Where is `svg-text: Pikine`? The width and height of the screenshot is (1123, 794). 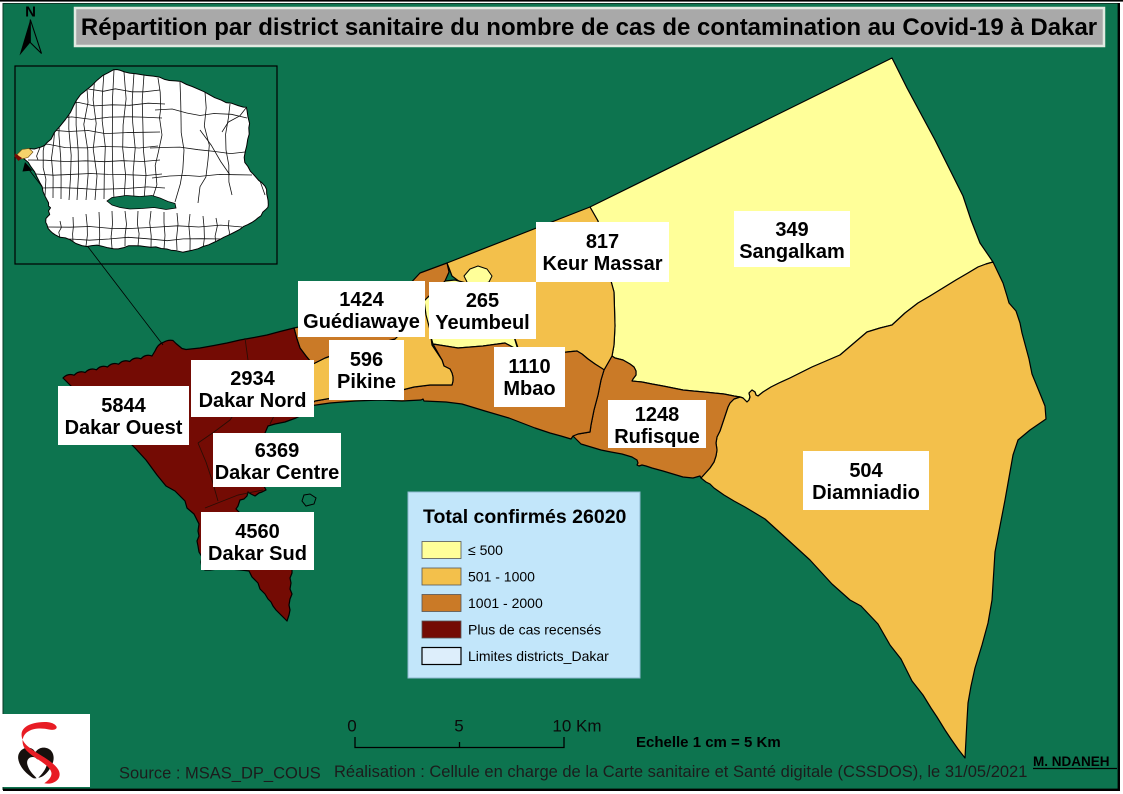 svg-text: Pikine is located at coordinates (366, 382).